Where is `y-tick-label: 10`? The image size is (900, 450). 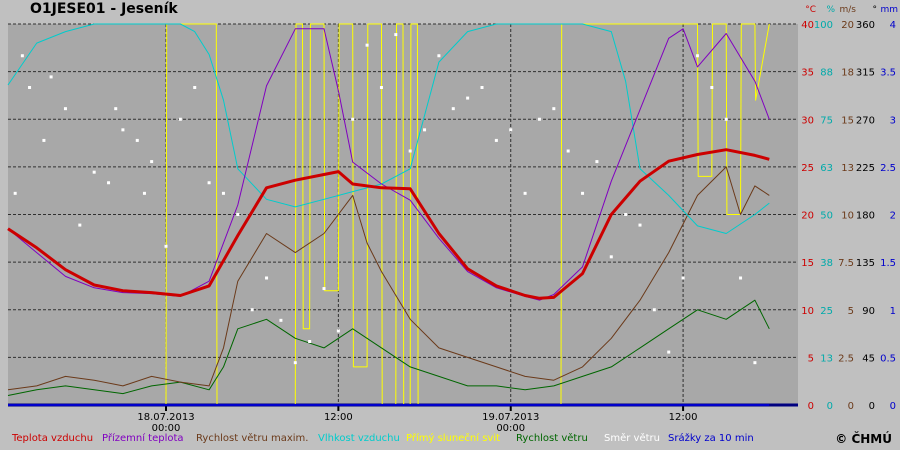 y-tick-label: 10 is located at coordinates (847, 216).